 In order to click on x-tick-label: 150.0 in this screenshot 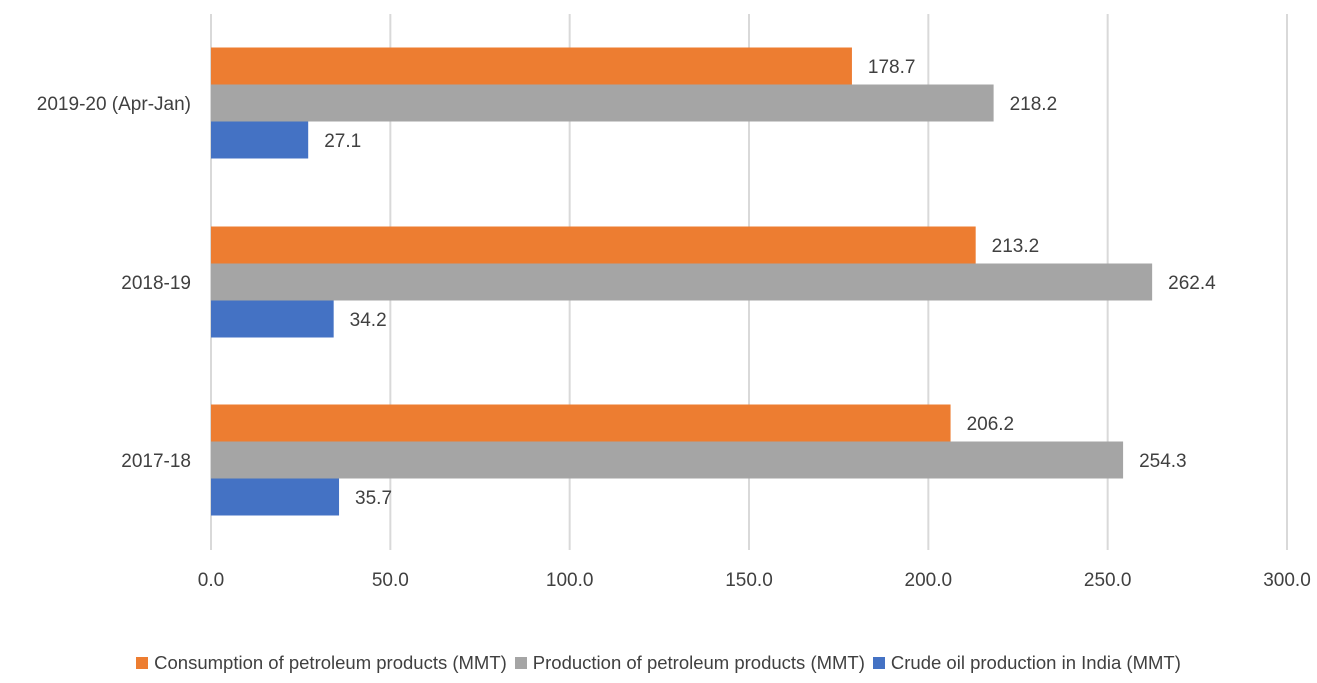, I will do `click(749, 580)`.